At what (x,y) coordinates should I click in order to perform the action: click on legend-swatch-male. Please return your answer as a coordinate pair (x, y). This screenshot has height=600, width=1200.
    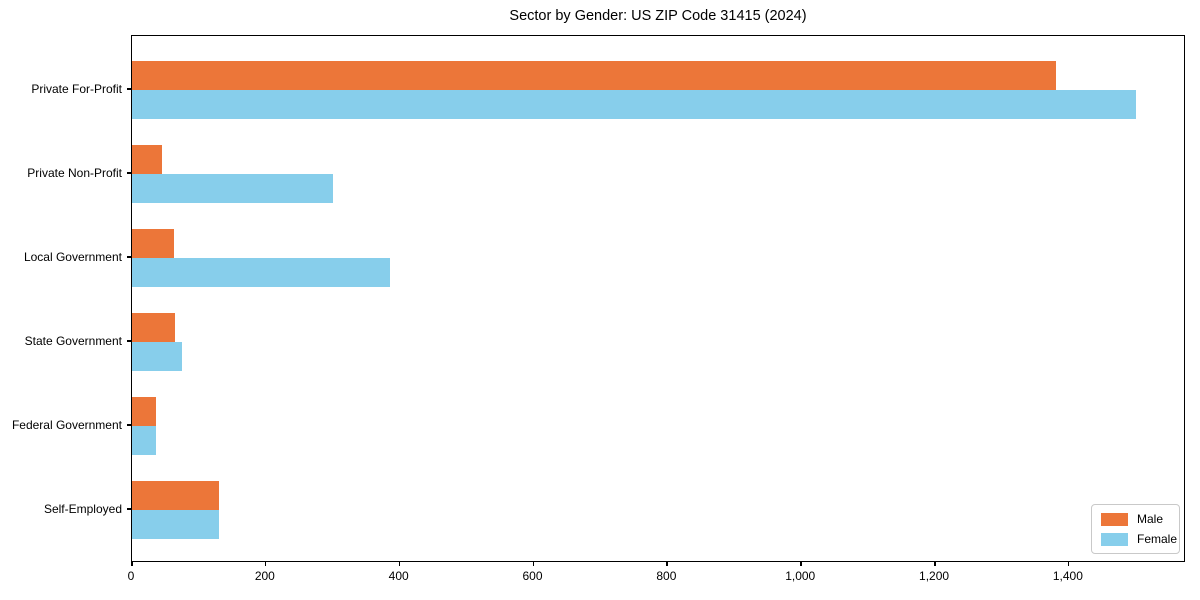
    Looking at the image, I should click on (1114, 519).